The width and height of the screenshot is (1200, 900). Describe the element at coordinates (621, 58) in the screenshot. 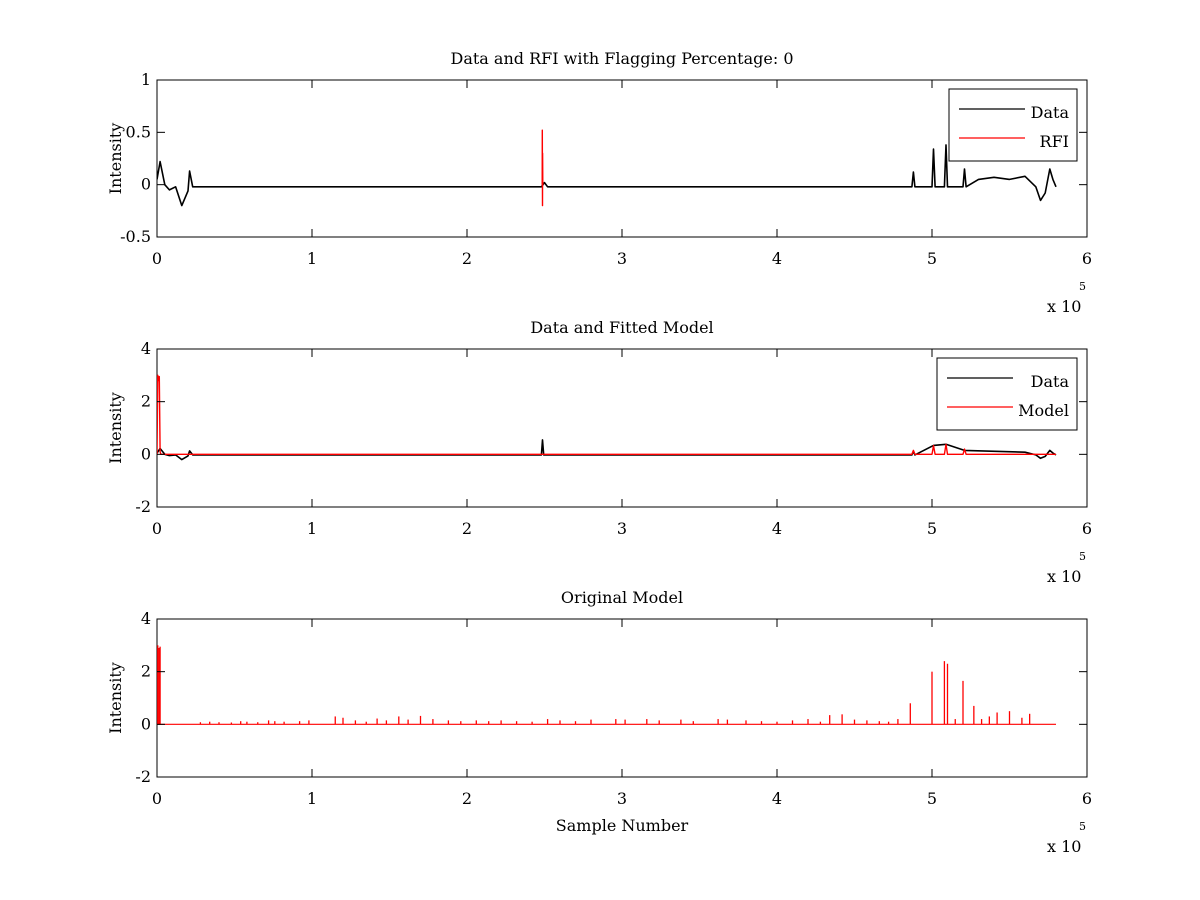

I see `chart-title: Data and RFI with Flagging Percentage: 0` at that location.